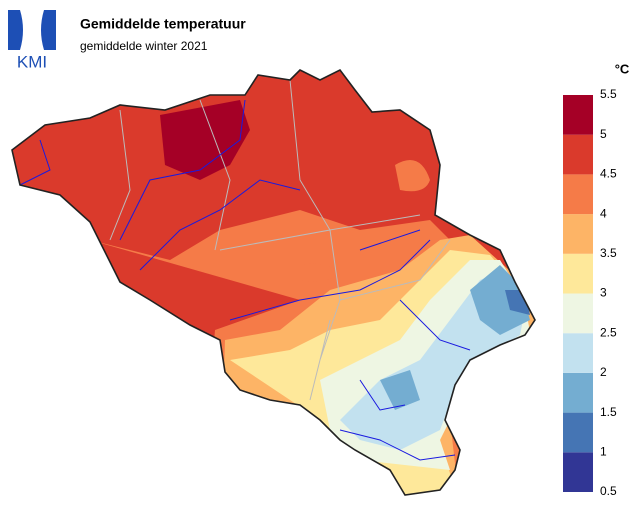  Describe the element at coordinates (32, 61) in the screenshot. I see `logo-text: KMI` at that location.